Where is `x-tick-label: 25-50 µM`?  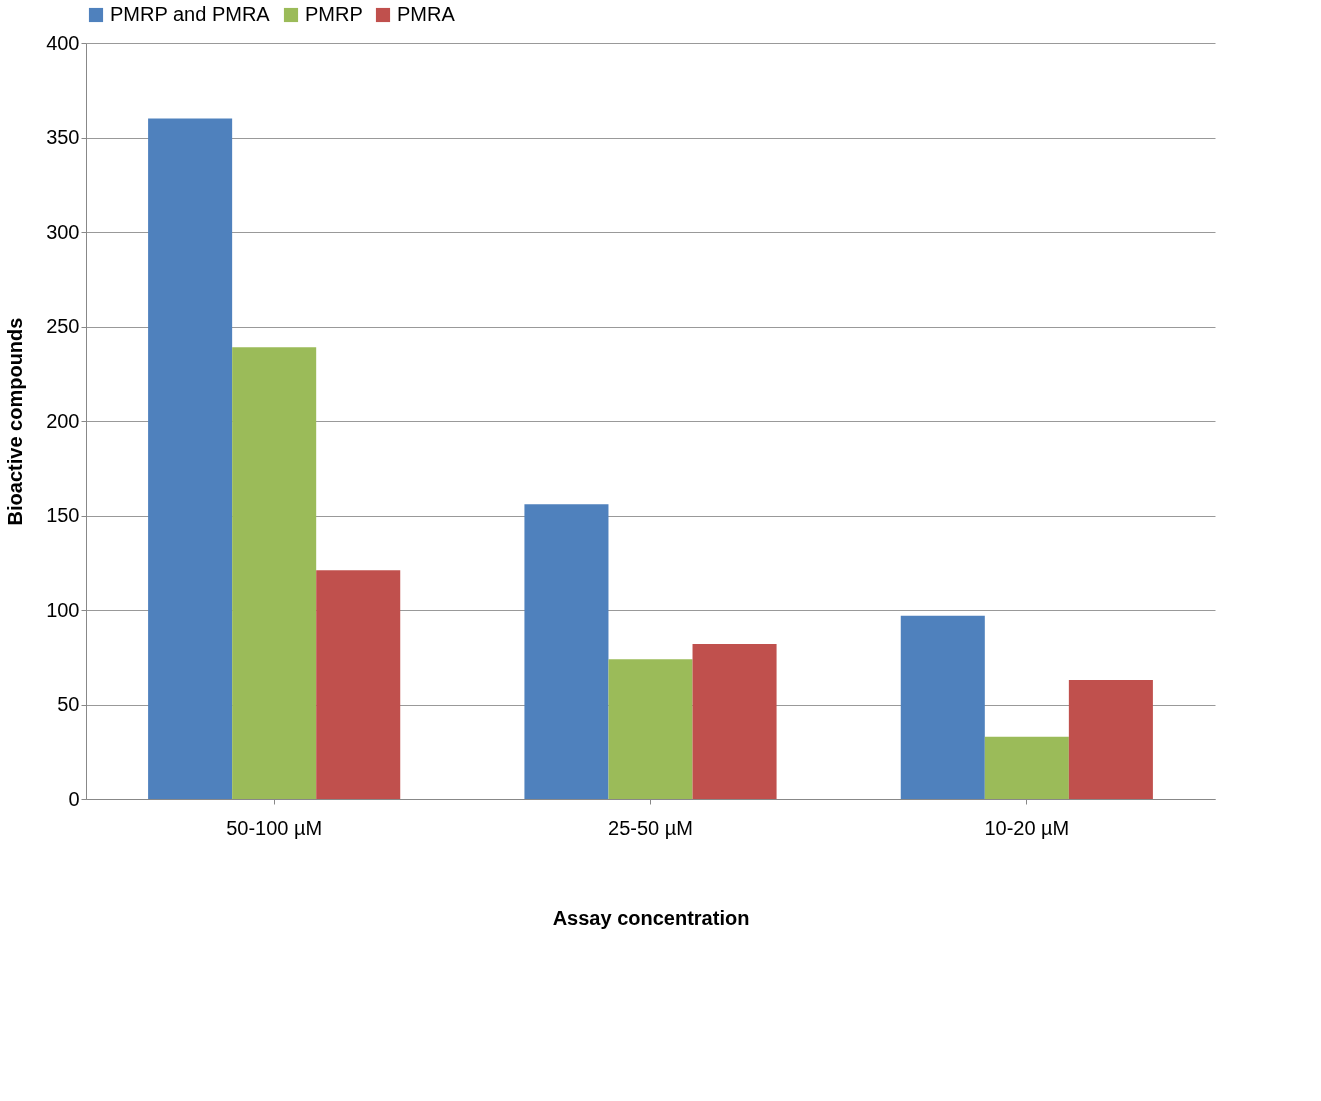 x-tick-label: 25-50 µM is located at coordinates (650, 827).